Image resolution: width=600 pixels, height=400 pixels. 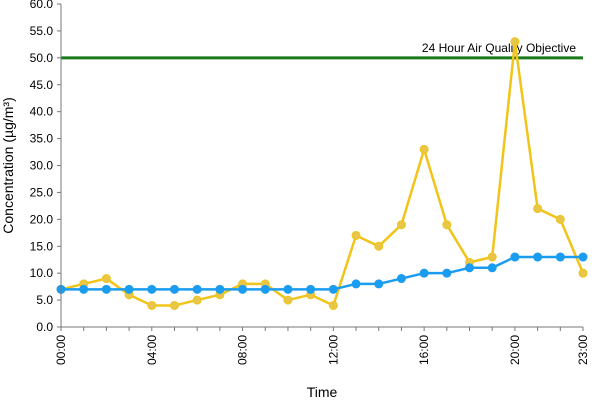 What do you see at coordinates (322, 392) in the screenshot?
I see `x-axis-title: Time` at bounding box center [322, 392].